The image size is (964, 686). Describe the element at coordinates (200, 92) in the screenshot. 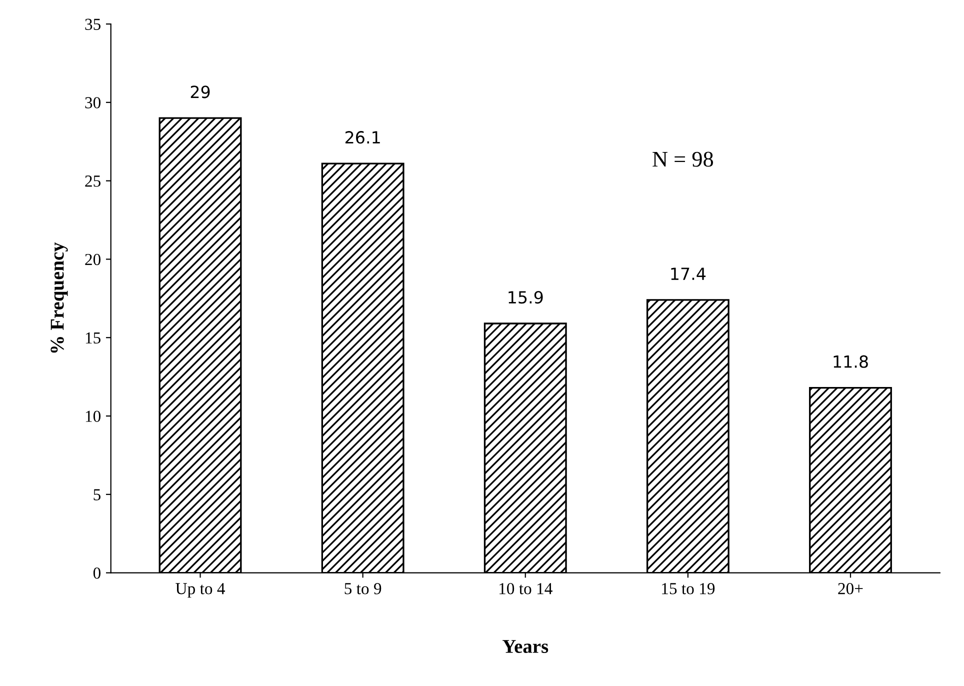

I see `data-label: 29` at that location.